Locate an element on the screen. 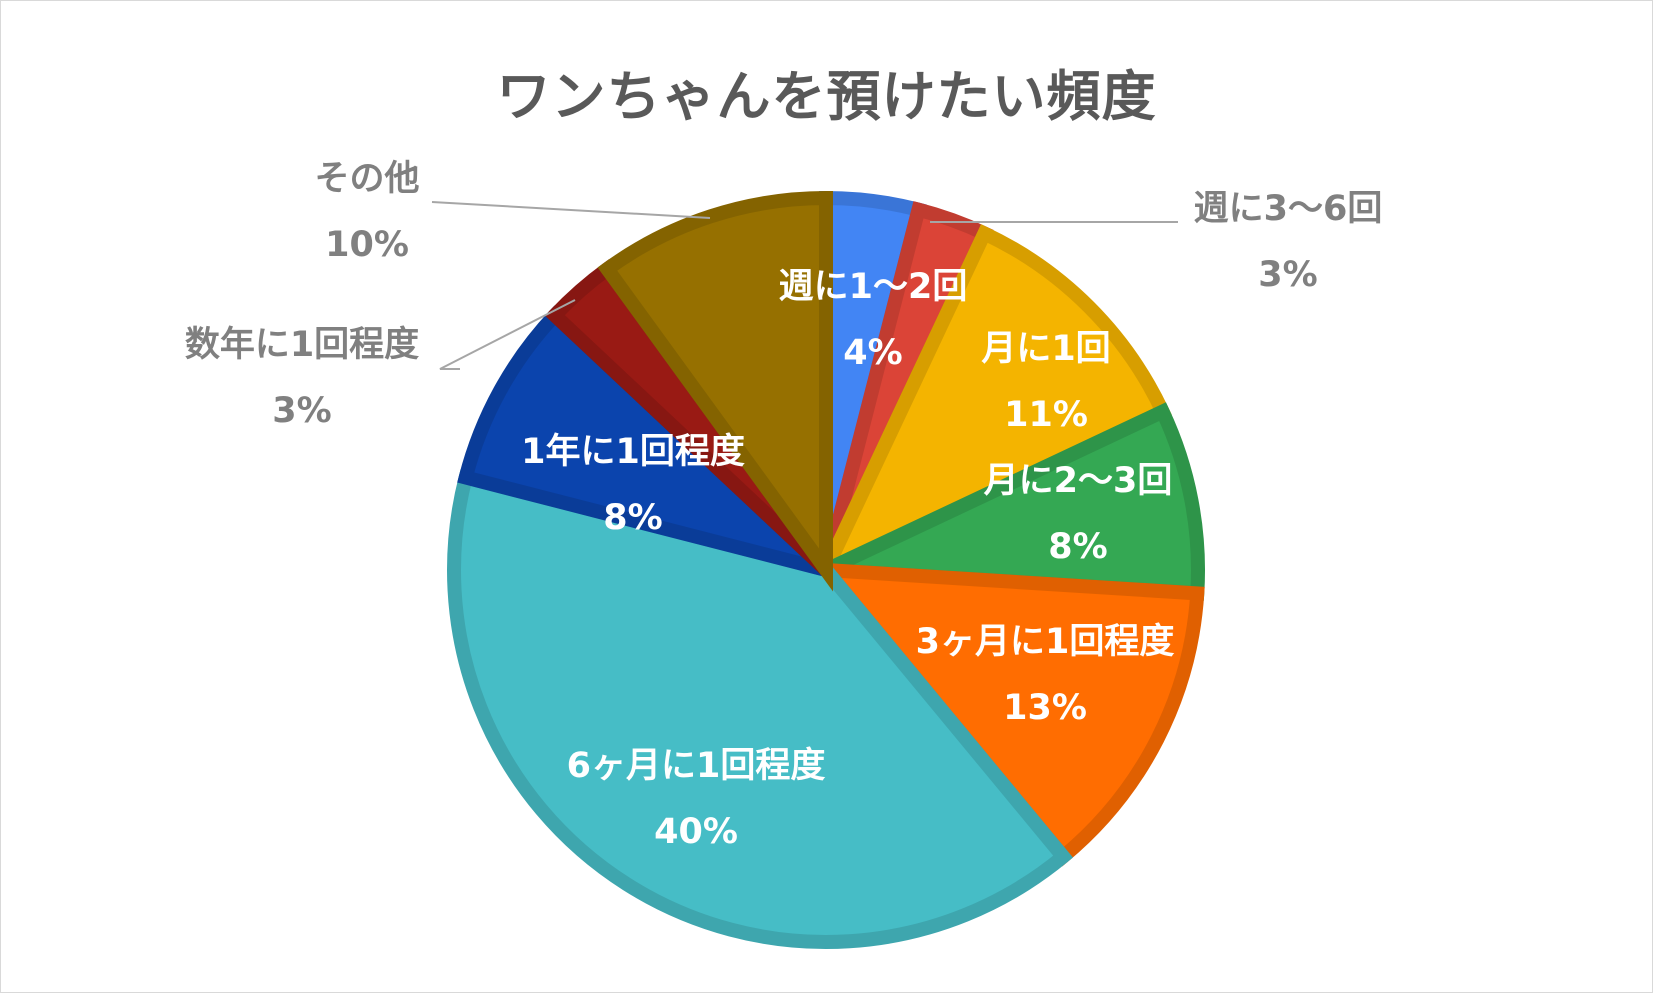 This screenshot has width=1653, height=993. data-label-category: 1年に1回程度 is located at coordinates (633, 452).